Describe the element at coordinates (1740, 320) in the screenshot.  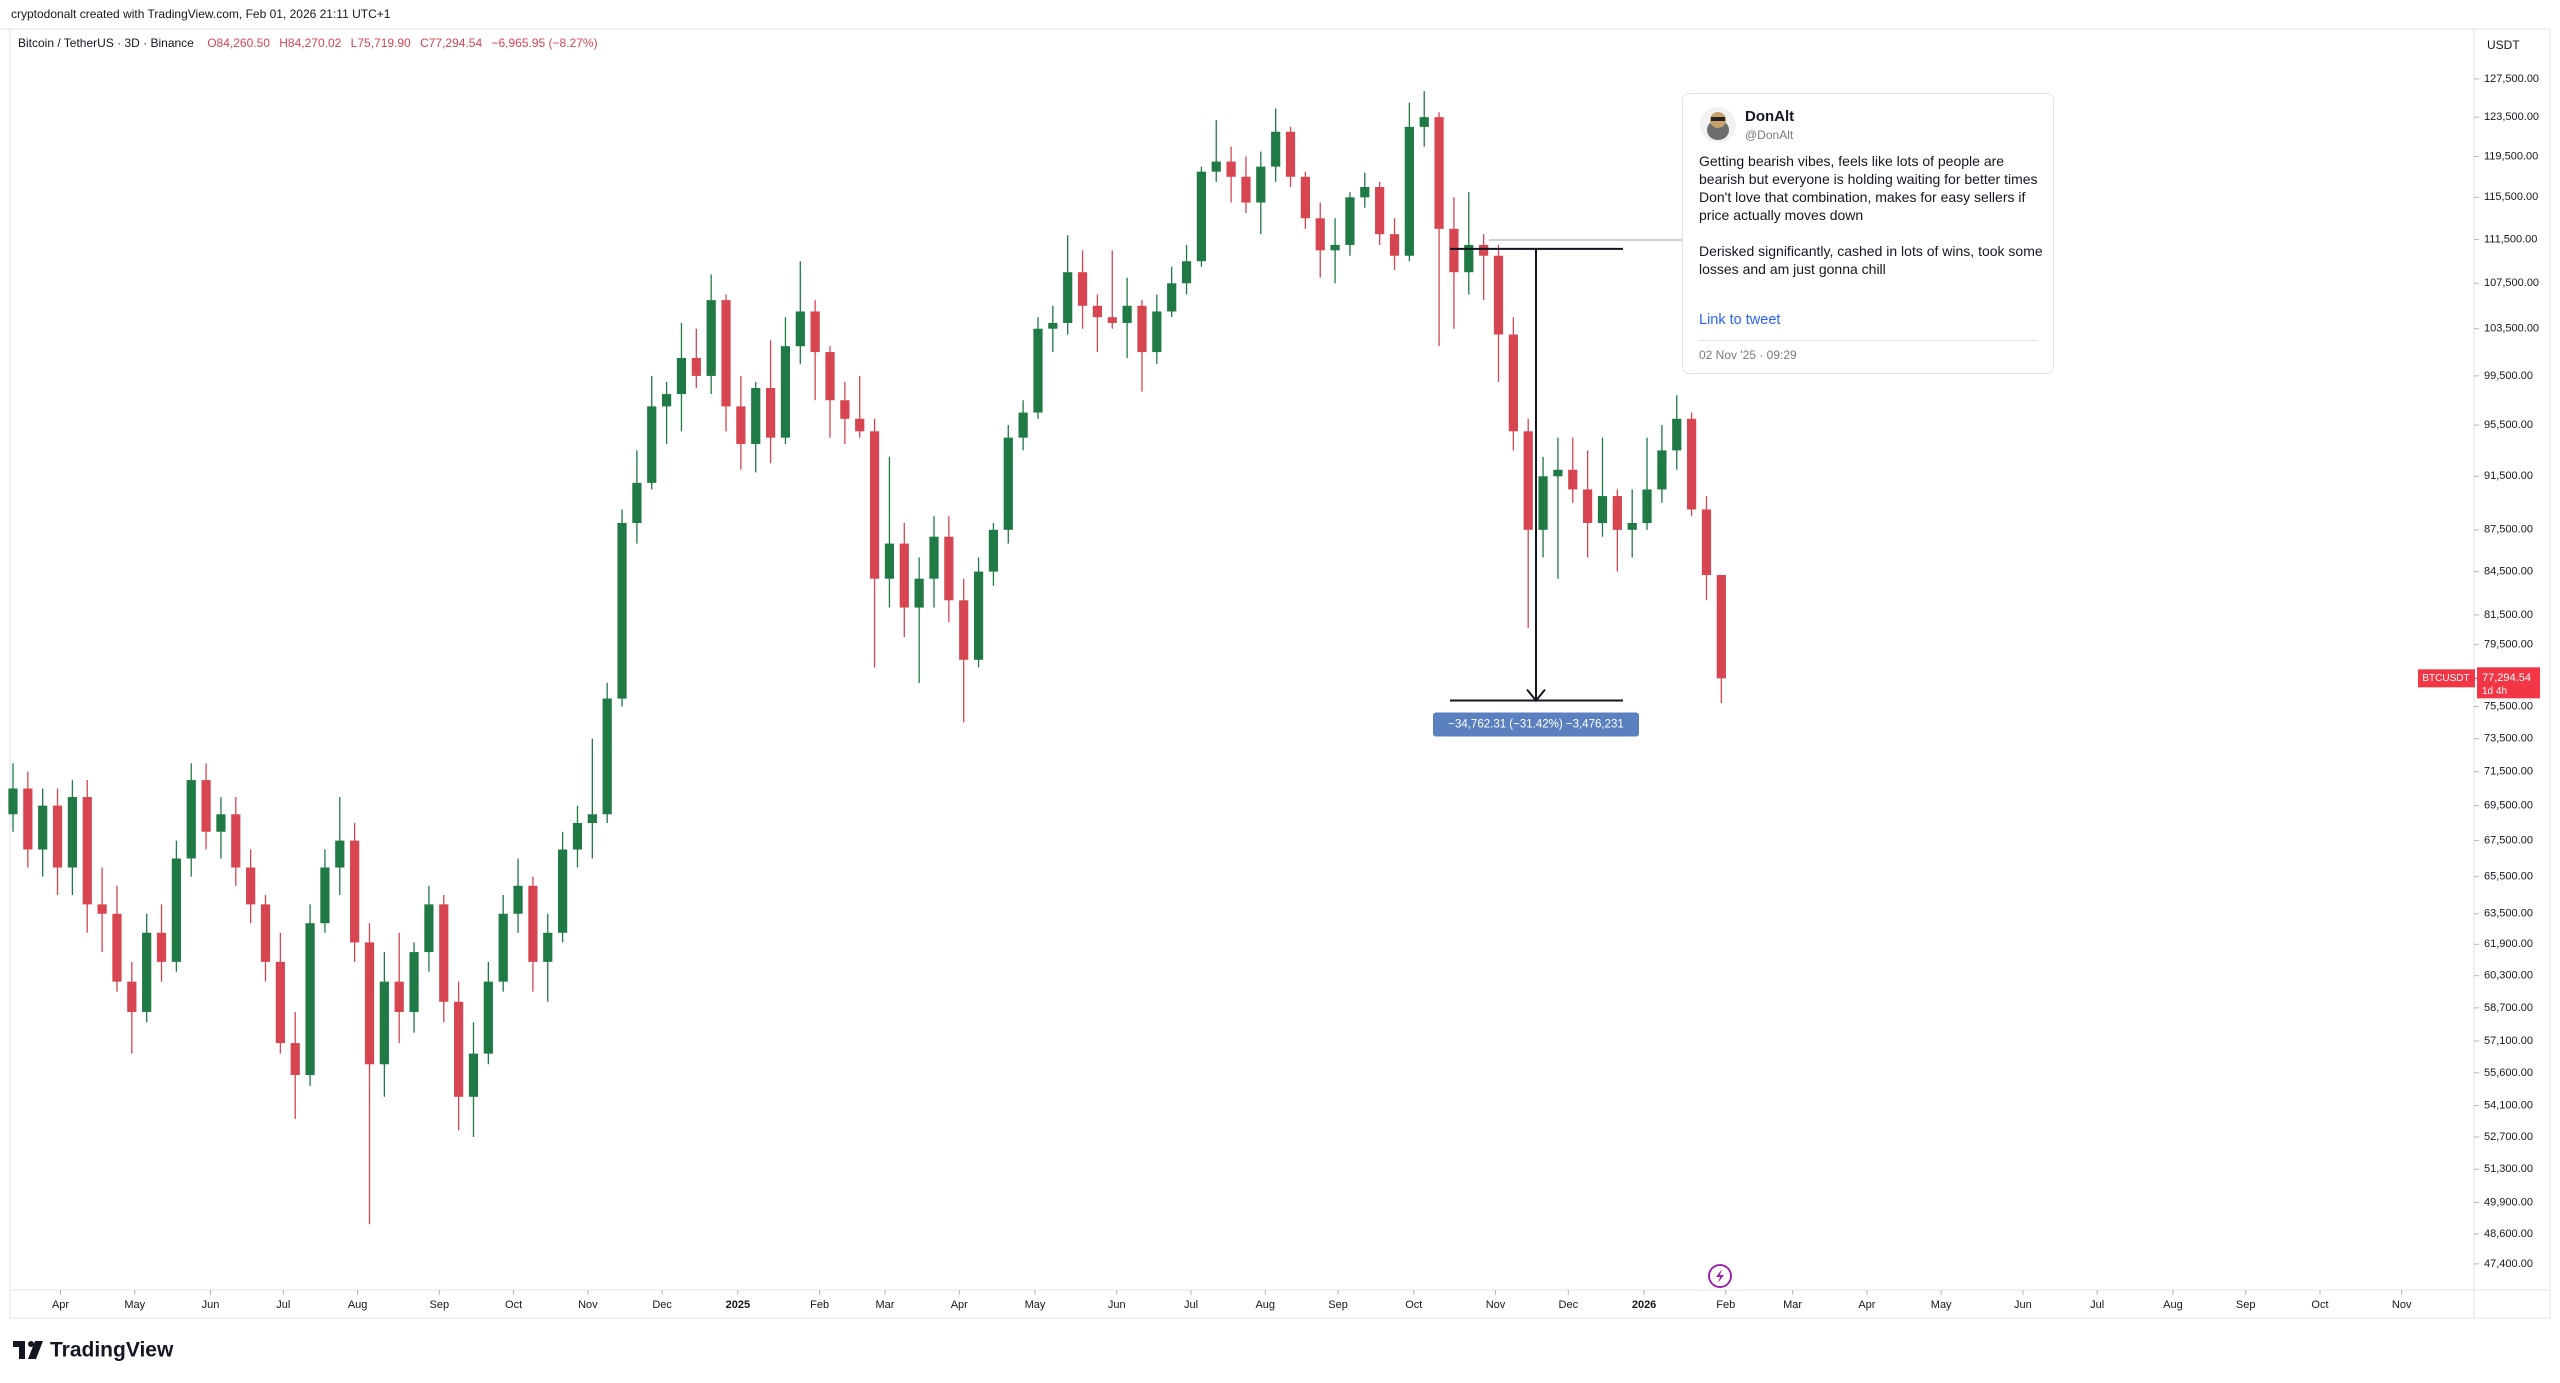
I see `tweet-link: Link to tweet` at that location.